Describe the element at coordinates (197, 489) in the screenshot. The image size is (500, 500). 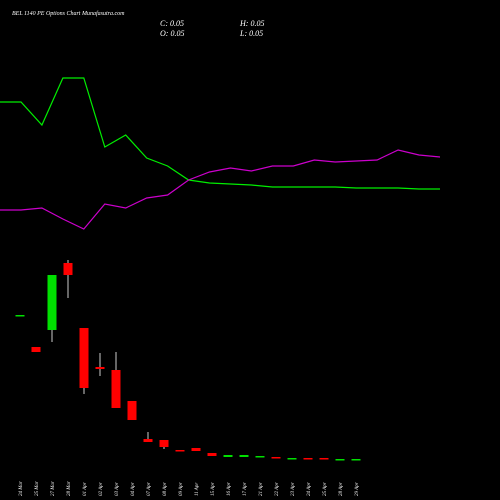
I see `x-tick-label: 11 Apr` at that location.